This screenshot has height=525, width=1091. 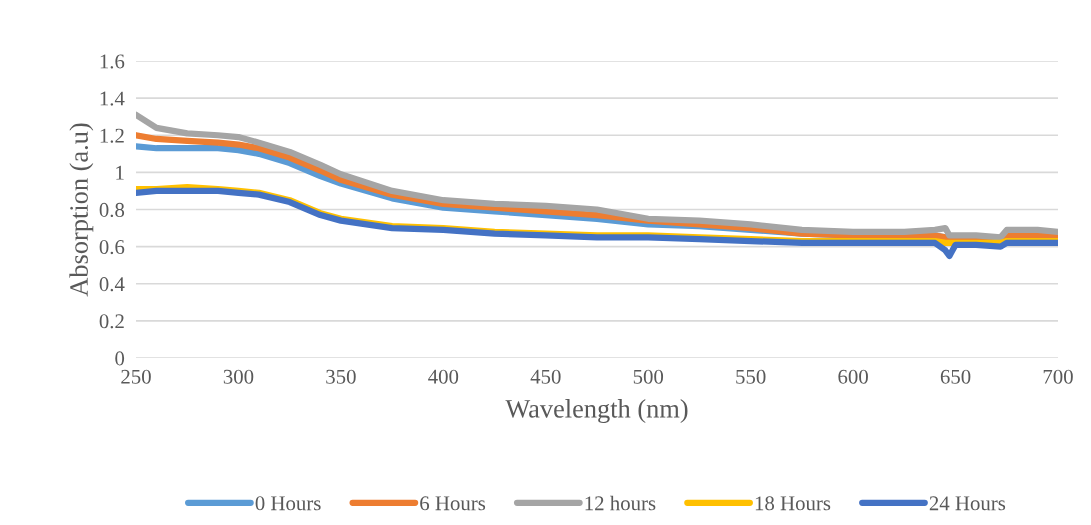 What do you see at coordinates (112, 98) in the screenshot?
I see `y-tick-label: 1.4` at bounding box center [112, 98].